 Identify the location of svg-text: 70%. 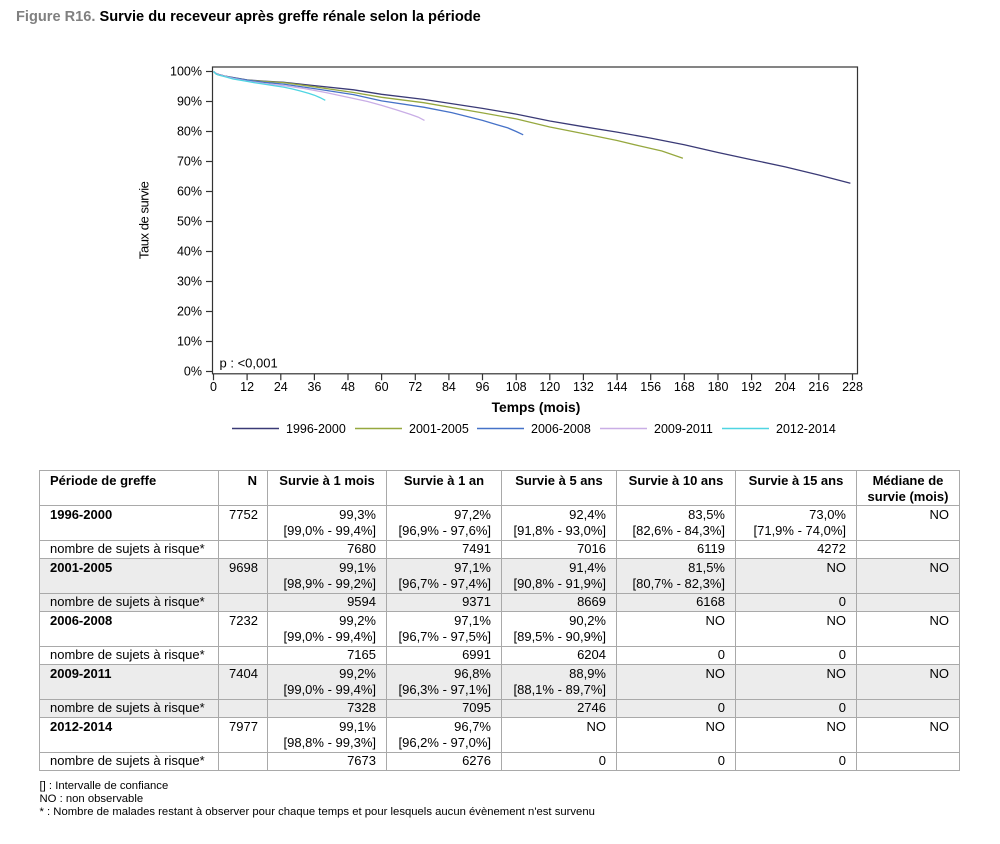
(189, 162).